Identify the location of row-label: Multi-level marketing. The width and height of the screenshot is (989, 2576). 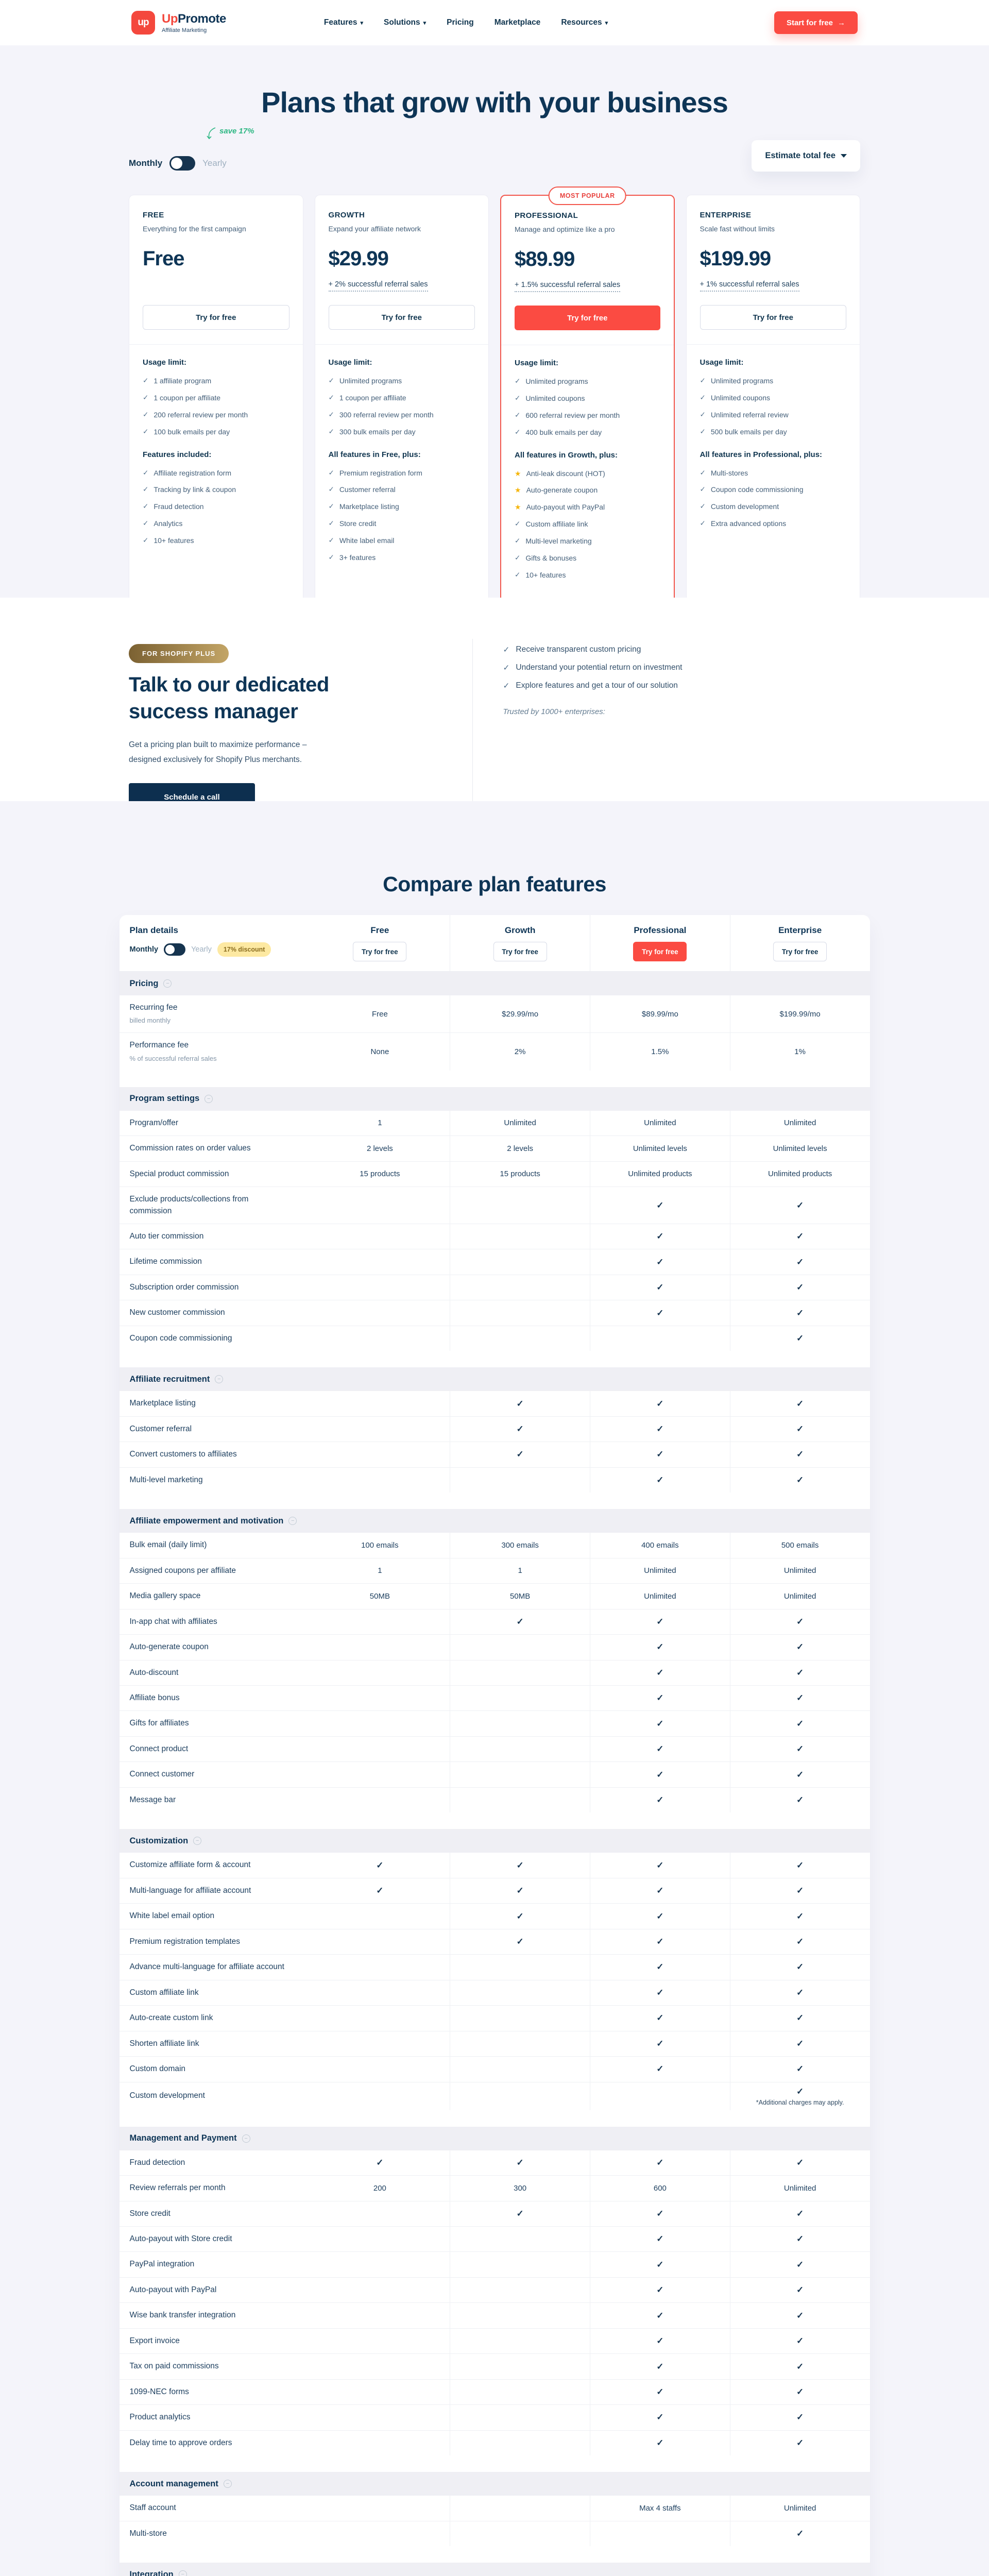
(215, 1480).